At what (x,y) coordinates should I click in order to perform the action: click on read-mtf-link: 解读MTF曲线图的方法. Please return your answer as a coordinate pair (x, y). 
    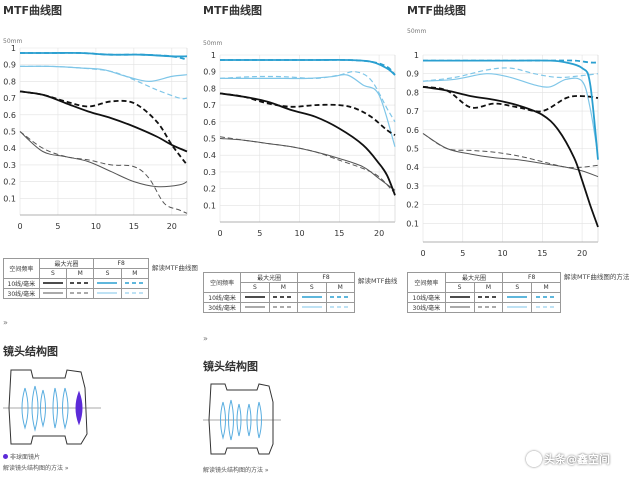
    Looking at the image, I should click on (597, 277).